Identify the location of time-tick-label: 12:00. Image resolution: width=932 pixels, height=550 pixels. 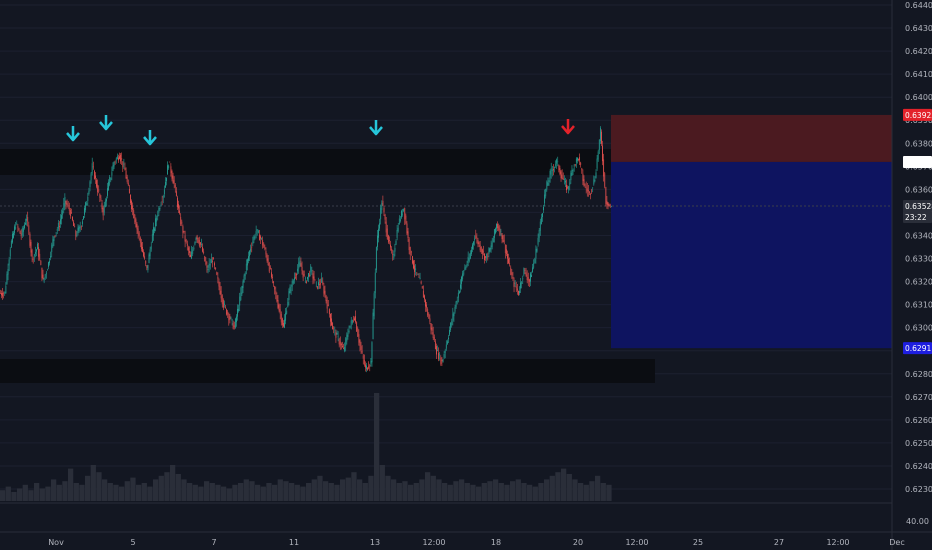
(837, 542).